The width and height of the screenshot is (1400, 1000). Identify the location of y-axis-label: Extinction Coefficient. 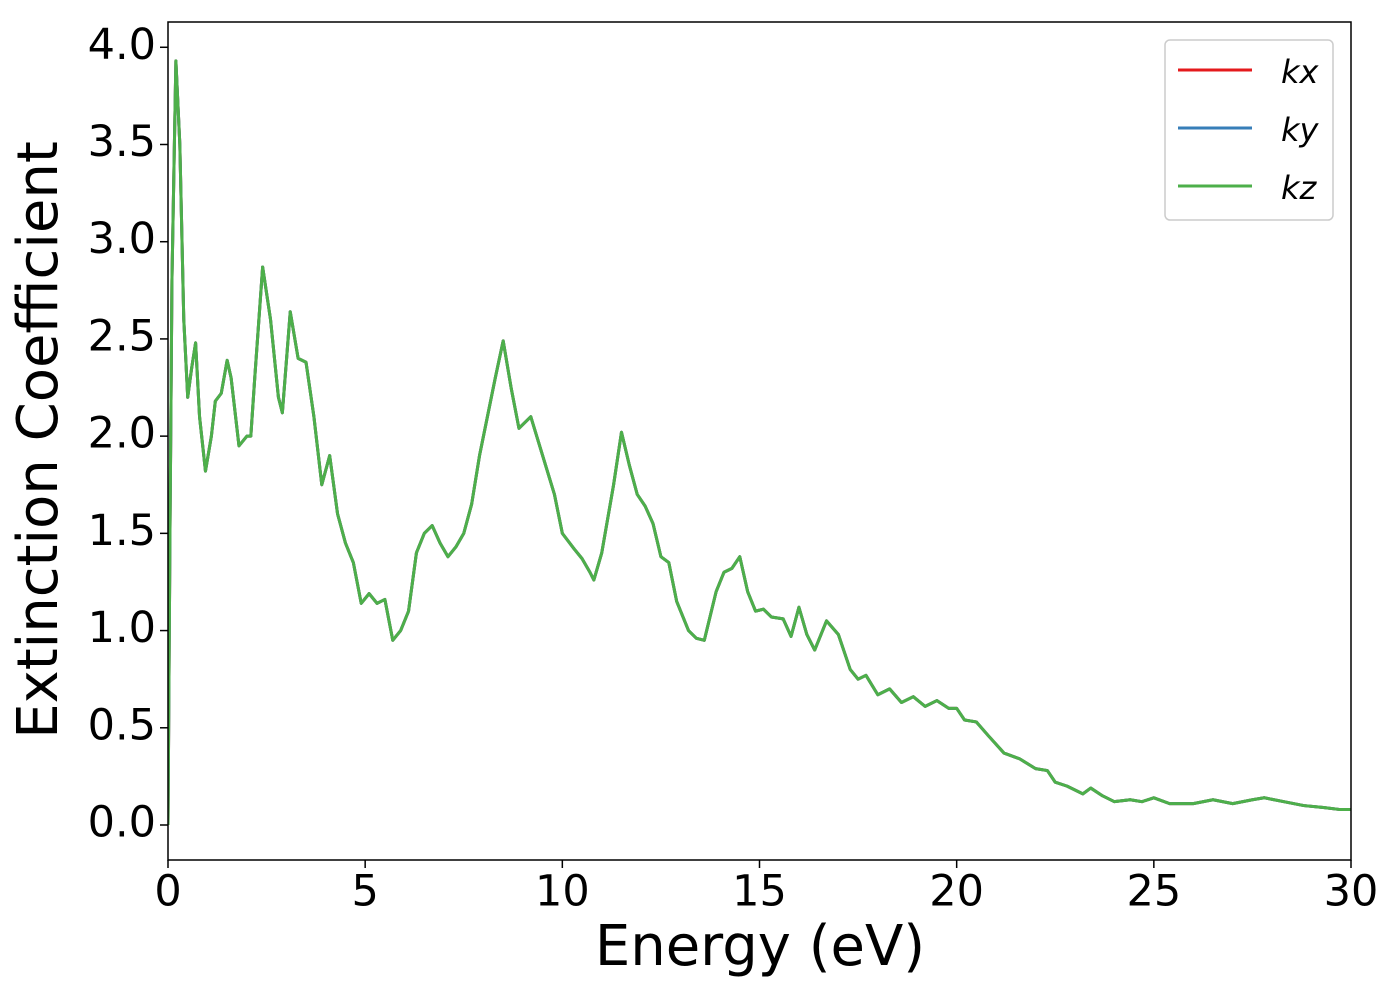
(38, 440).